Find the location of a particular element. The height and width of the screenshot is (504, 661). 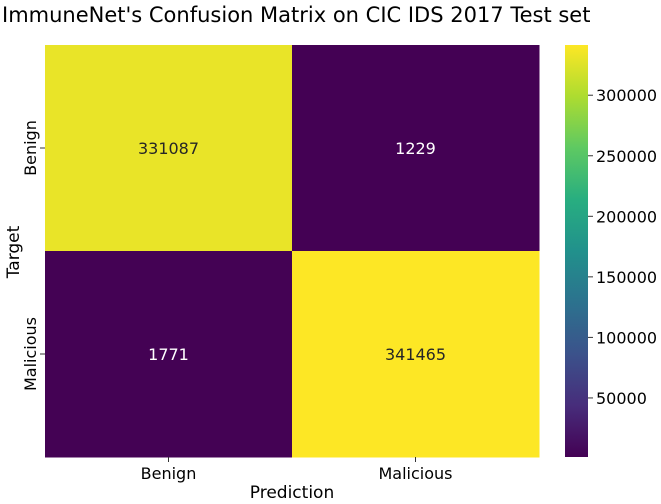

colorbar-tick-label: 200000 is located at coordinates (626, 216).